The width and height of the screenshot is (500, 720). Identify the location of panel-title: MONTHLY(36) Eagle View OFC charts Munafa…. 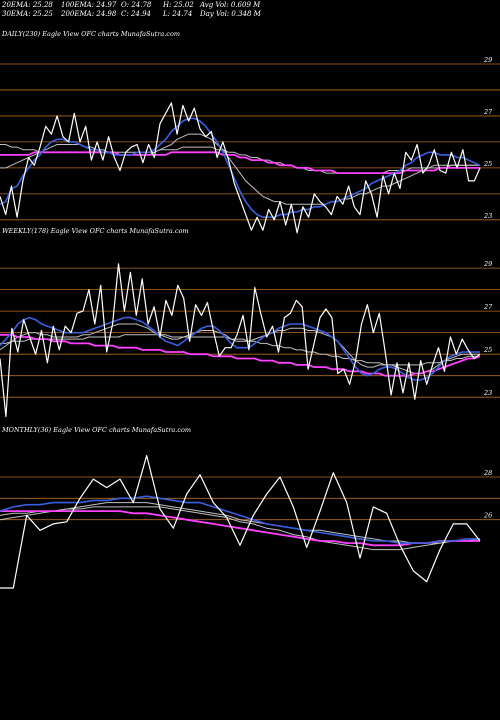
(96, 430).